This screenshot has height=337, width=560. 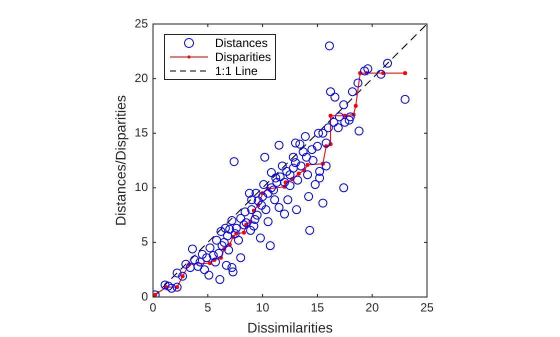 What do you see at coordinates (290, 327) in the screenshot?
I see `x-axis-title: Dissimilarities` at bounding box center [290, 327].